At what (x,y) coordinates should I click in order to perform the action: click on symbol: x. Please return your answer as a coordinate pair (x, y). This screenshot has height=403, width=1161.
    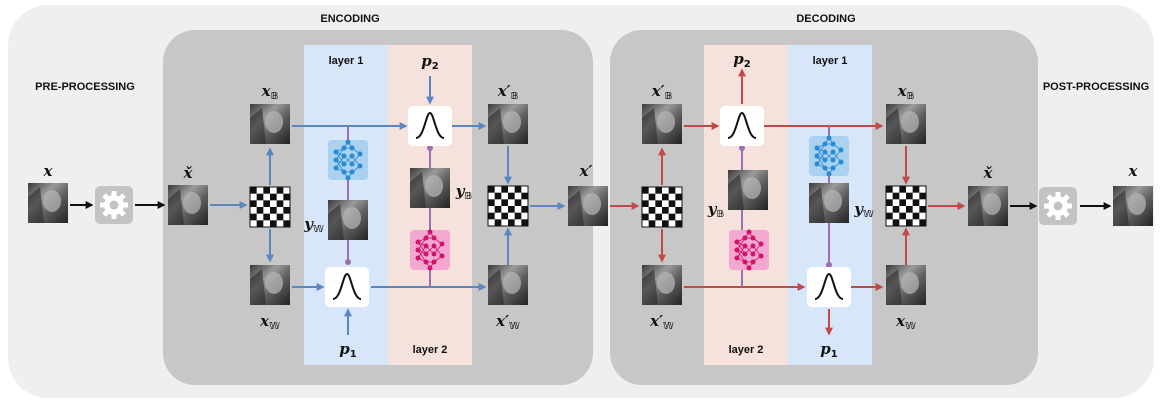
    Looking at the image, I should click on (48, 171).